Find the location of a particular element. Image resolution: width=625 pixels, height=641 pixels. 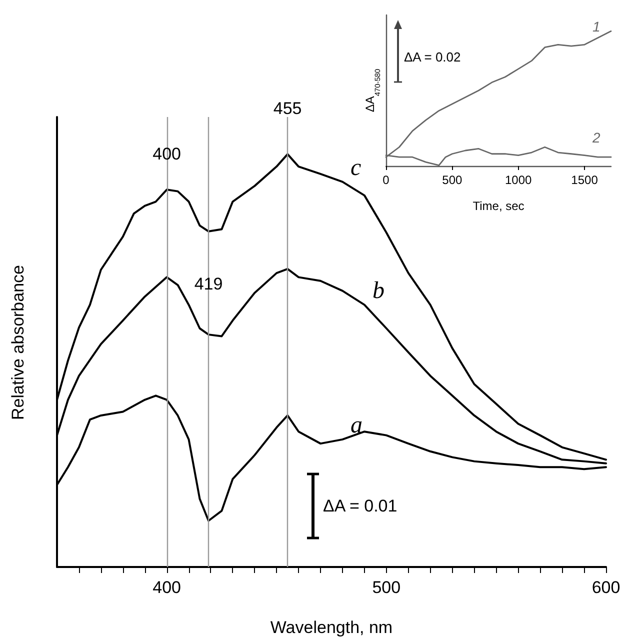

x-tick-label: 1500 is located at coordinates (584, 180).